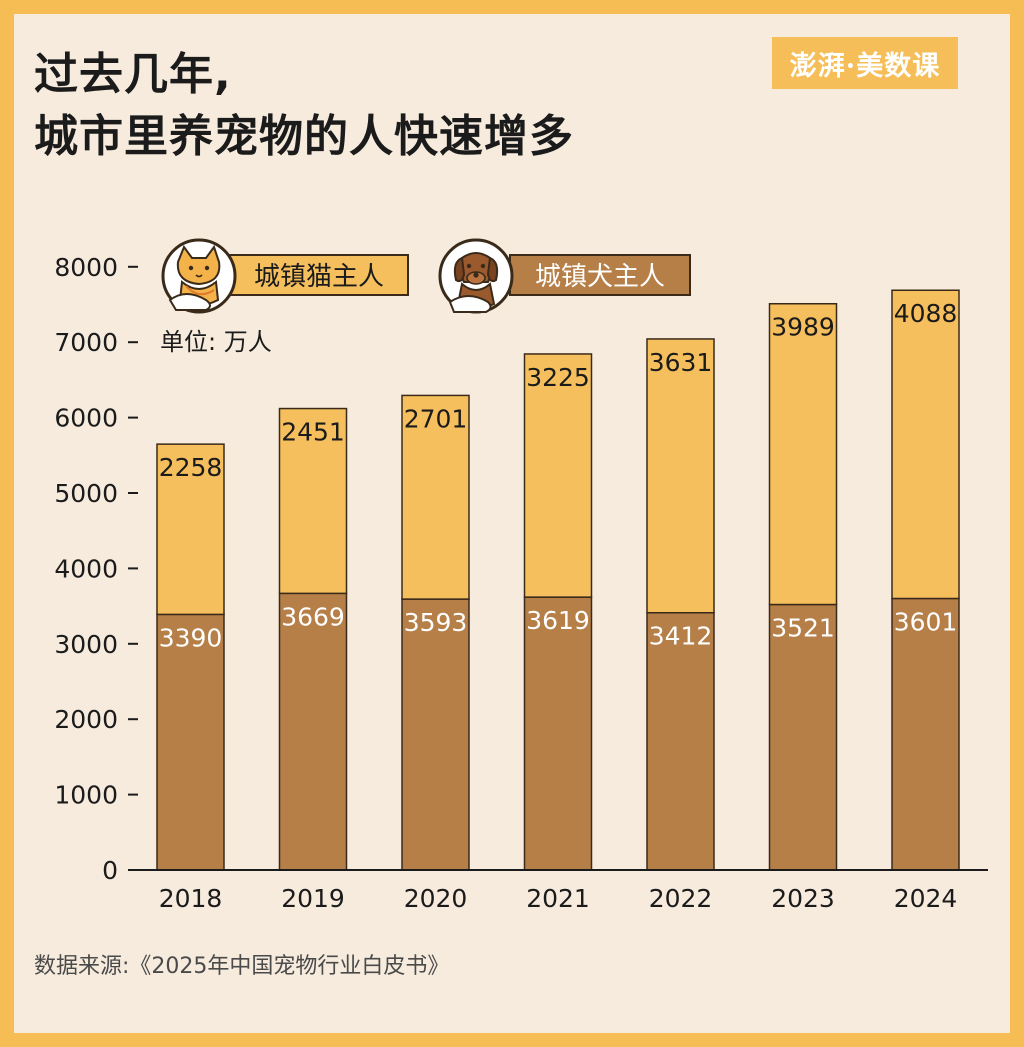 Image resolution: width=1024 pixels, height=1047 pixels. Describe the element at coordinates (681, 898) in the screenshot. I see `x-tick-label: 2022` at that location.